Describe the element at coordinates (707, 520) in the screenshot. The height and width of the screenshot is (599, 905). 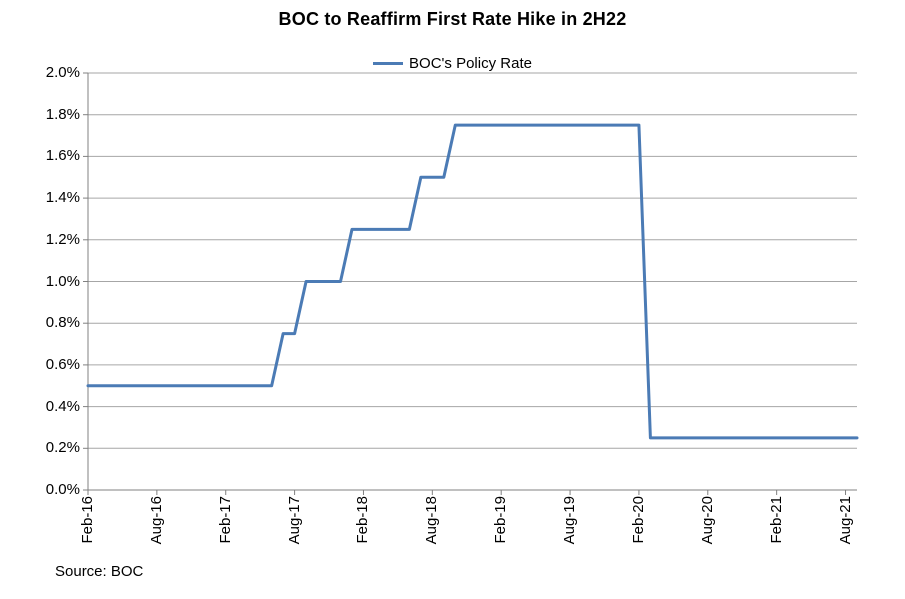
I see `x-axis-label: Aug-20` at that location.